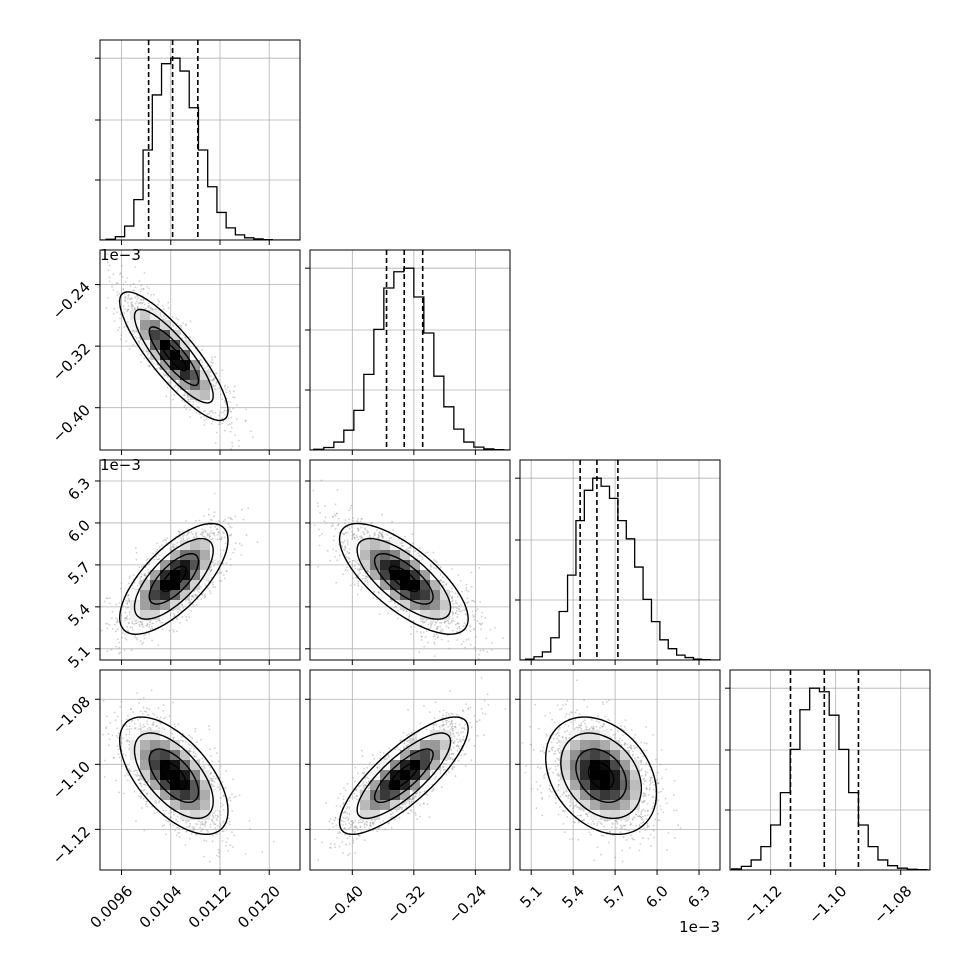 This screenshot has width=970, height=970. Describe the element at coordinates (71, 300) in the screenshot. I see `y-tick-label: −0.24` at that location.